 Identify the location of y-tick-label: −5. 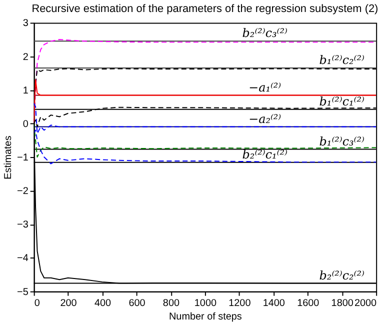
(23, 292).